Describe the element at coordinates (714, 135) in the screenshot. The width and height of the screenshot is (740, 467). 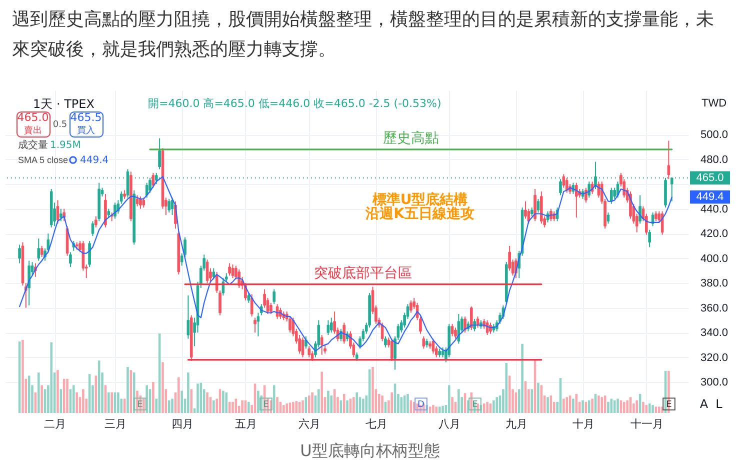
I see `y-tick-label: 500.0` at that location.